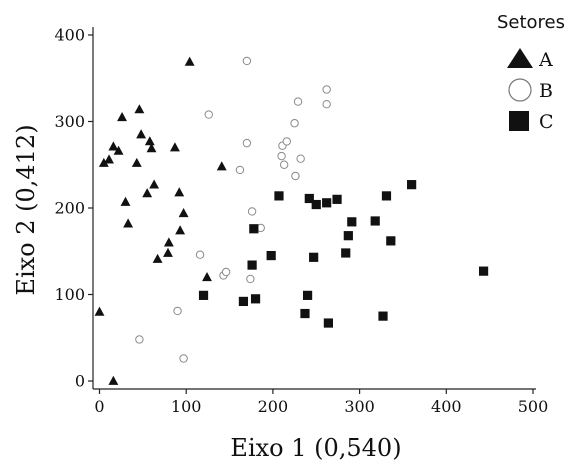 The width and height of the screenshot is (572, 468). Describe the element at coordinates (546, 91) in the screenshot. I see `legend-label-B: B` at that location.